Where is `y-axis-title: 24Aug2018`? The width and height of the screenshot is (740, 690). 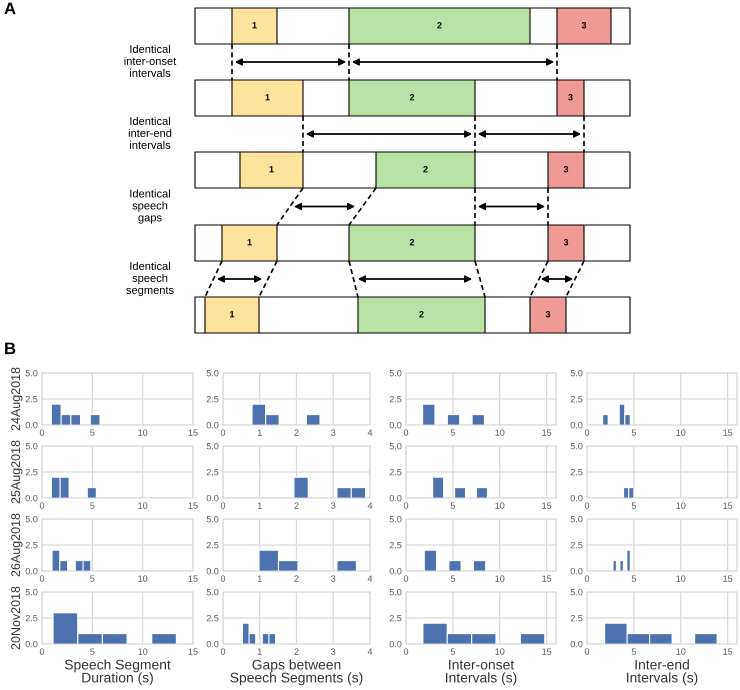 y-axis-title: 24Aug2018 is located at coordinates (17, 399).